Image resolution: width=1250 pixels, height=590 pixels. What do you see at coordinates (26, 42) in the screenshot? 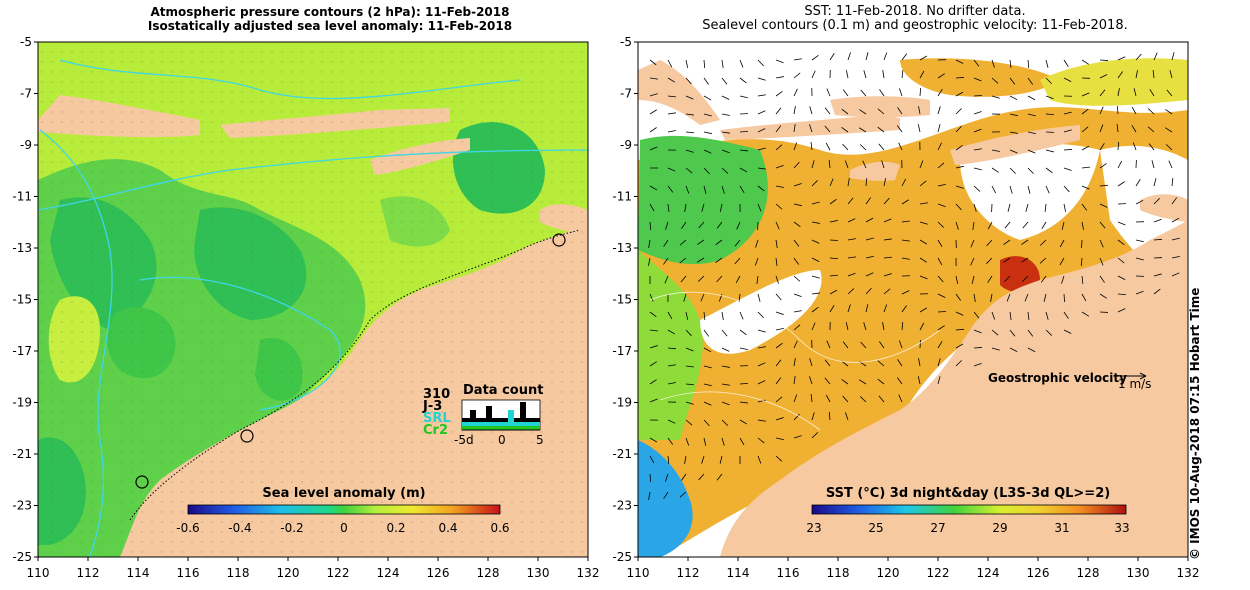
I see `y-tick-label: -5` at bounding box center [26, 42].